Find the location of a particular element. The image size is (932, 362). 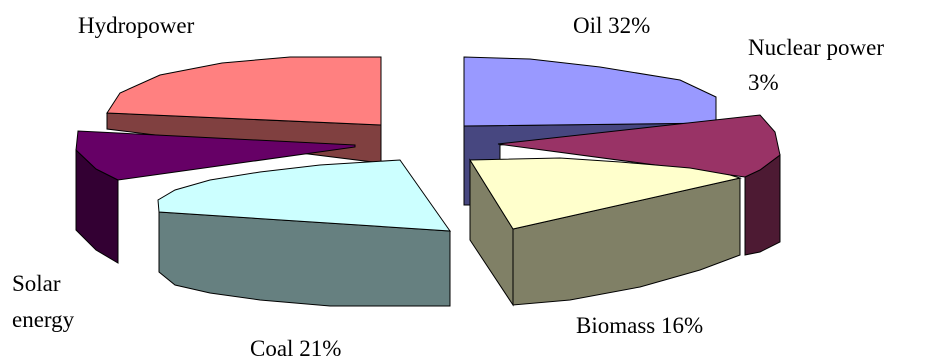

label-hydropower: Hydropower is located at coordinates (136, 25).